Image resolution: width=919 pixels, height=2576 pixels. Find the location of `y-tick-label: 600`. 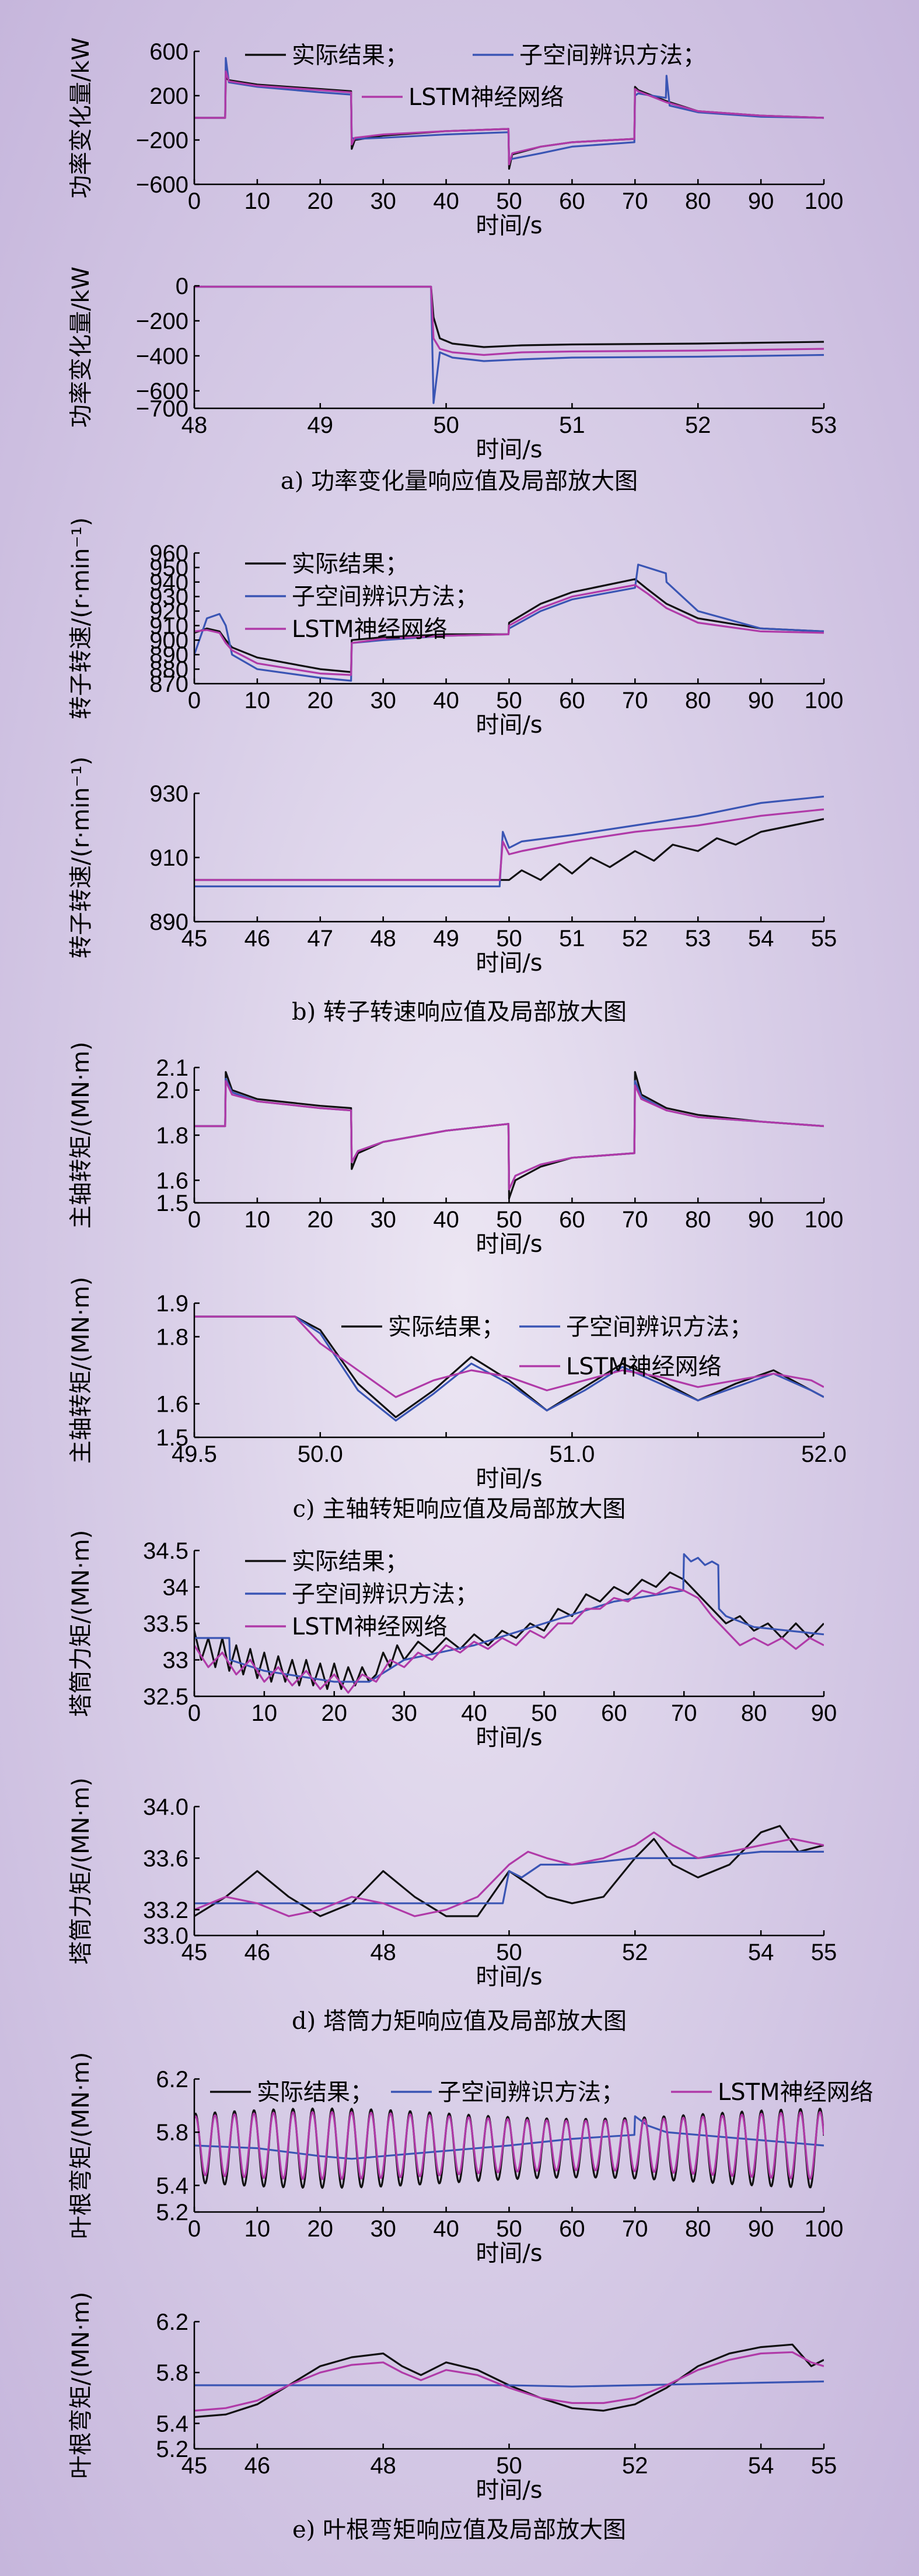

y-tick-label: 600 is located at coordinates (168, 52).